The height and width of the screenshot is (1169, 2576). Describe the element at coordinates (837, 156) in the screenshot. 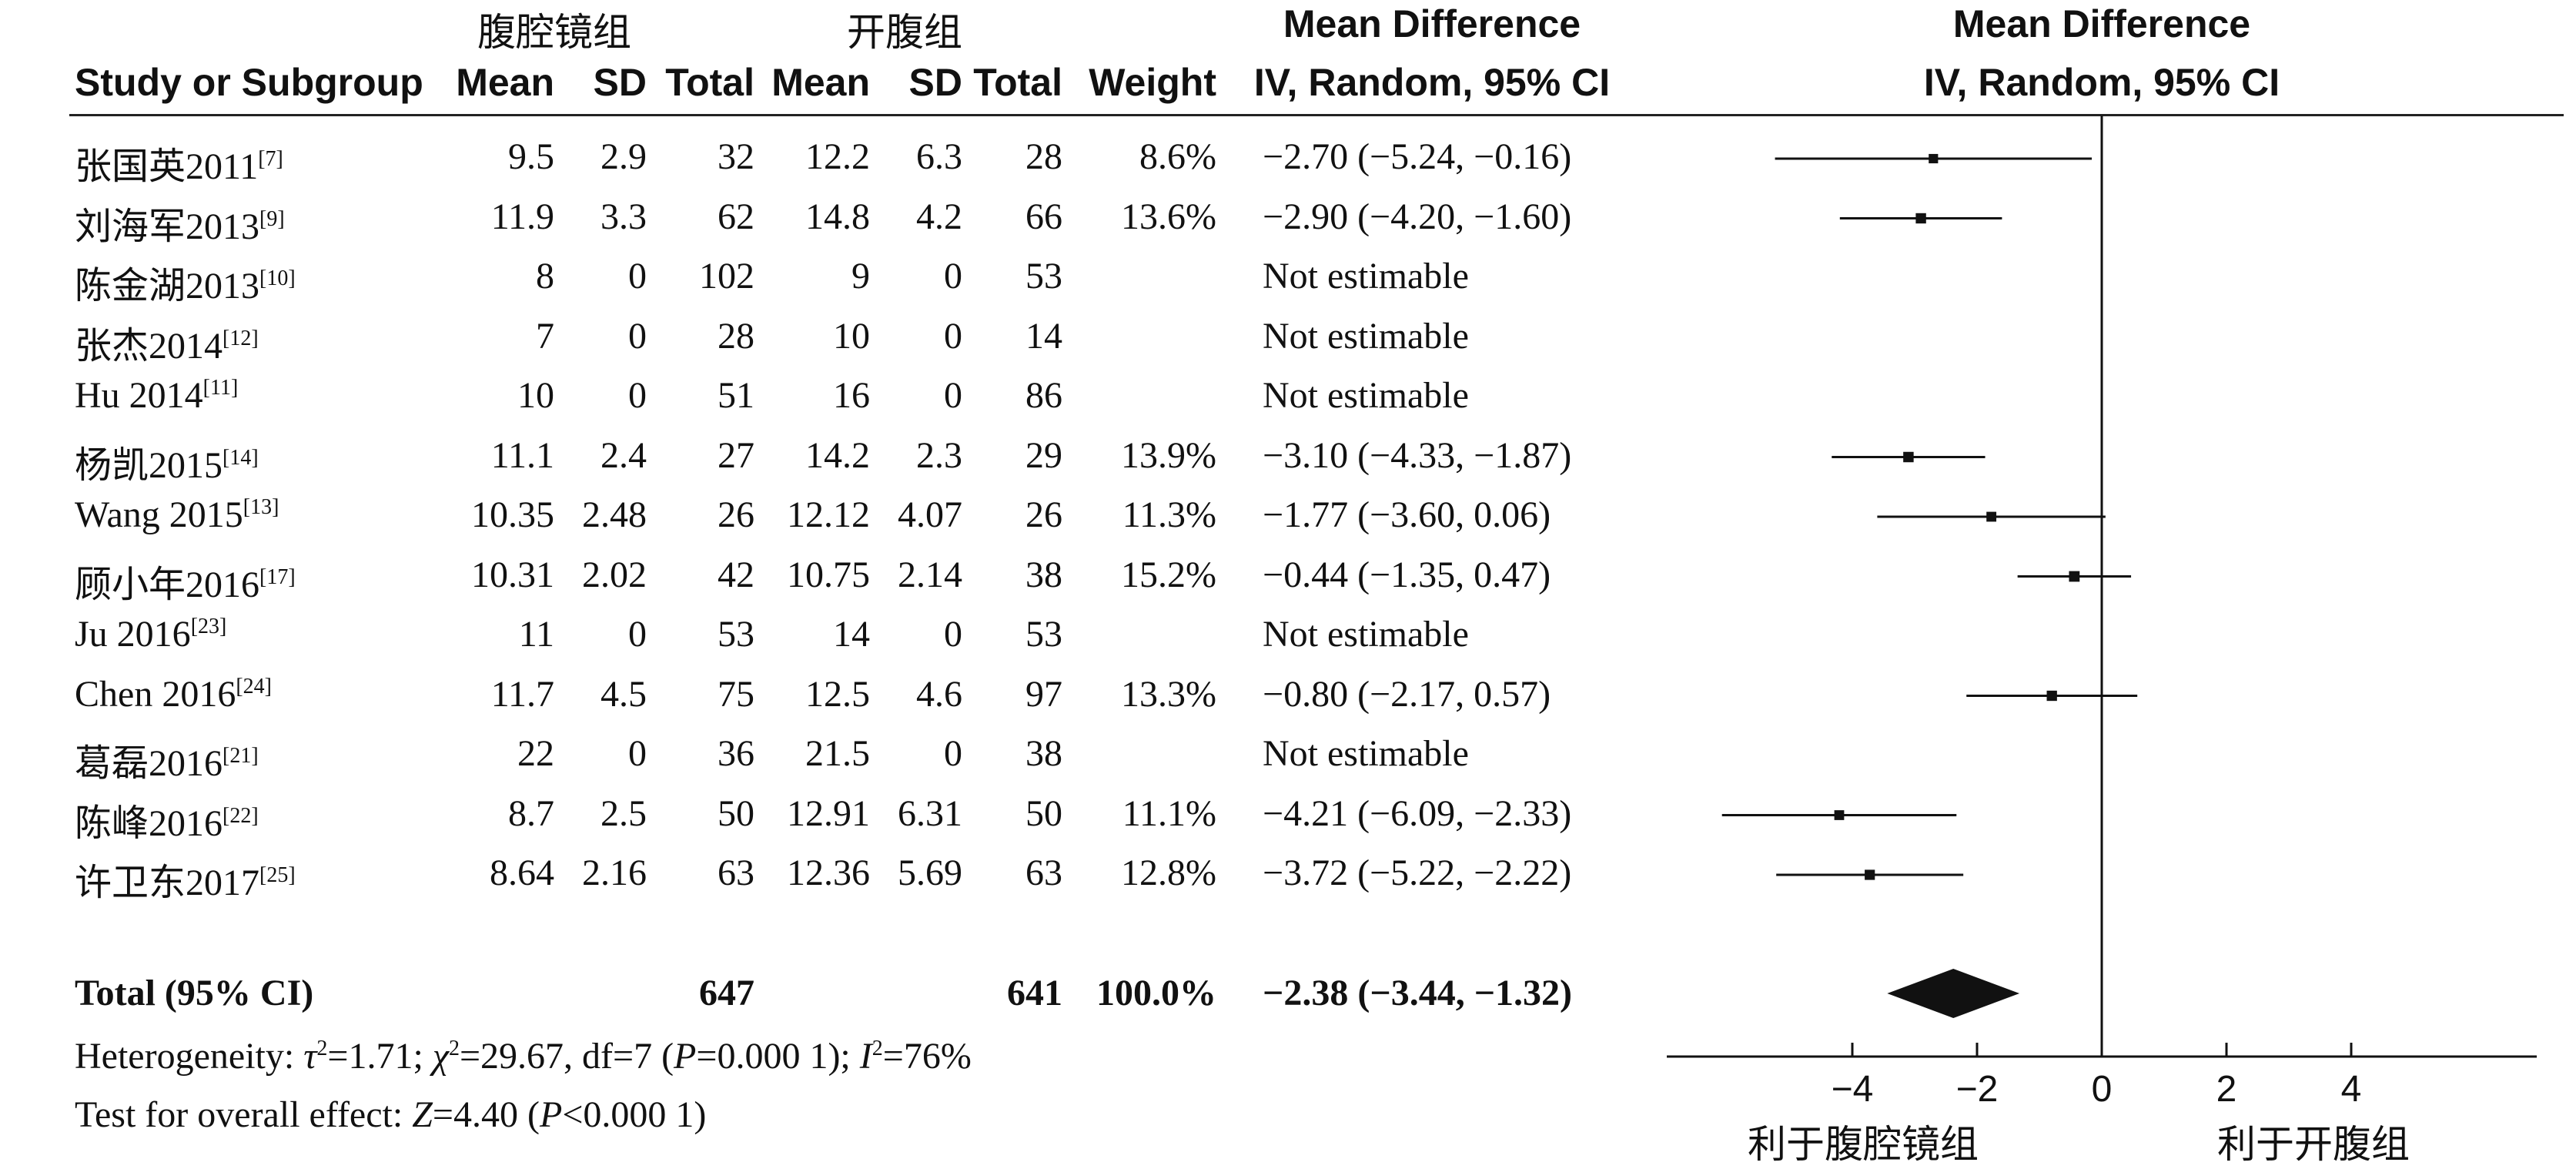

I see `cell-m2: 12.2` at that location.